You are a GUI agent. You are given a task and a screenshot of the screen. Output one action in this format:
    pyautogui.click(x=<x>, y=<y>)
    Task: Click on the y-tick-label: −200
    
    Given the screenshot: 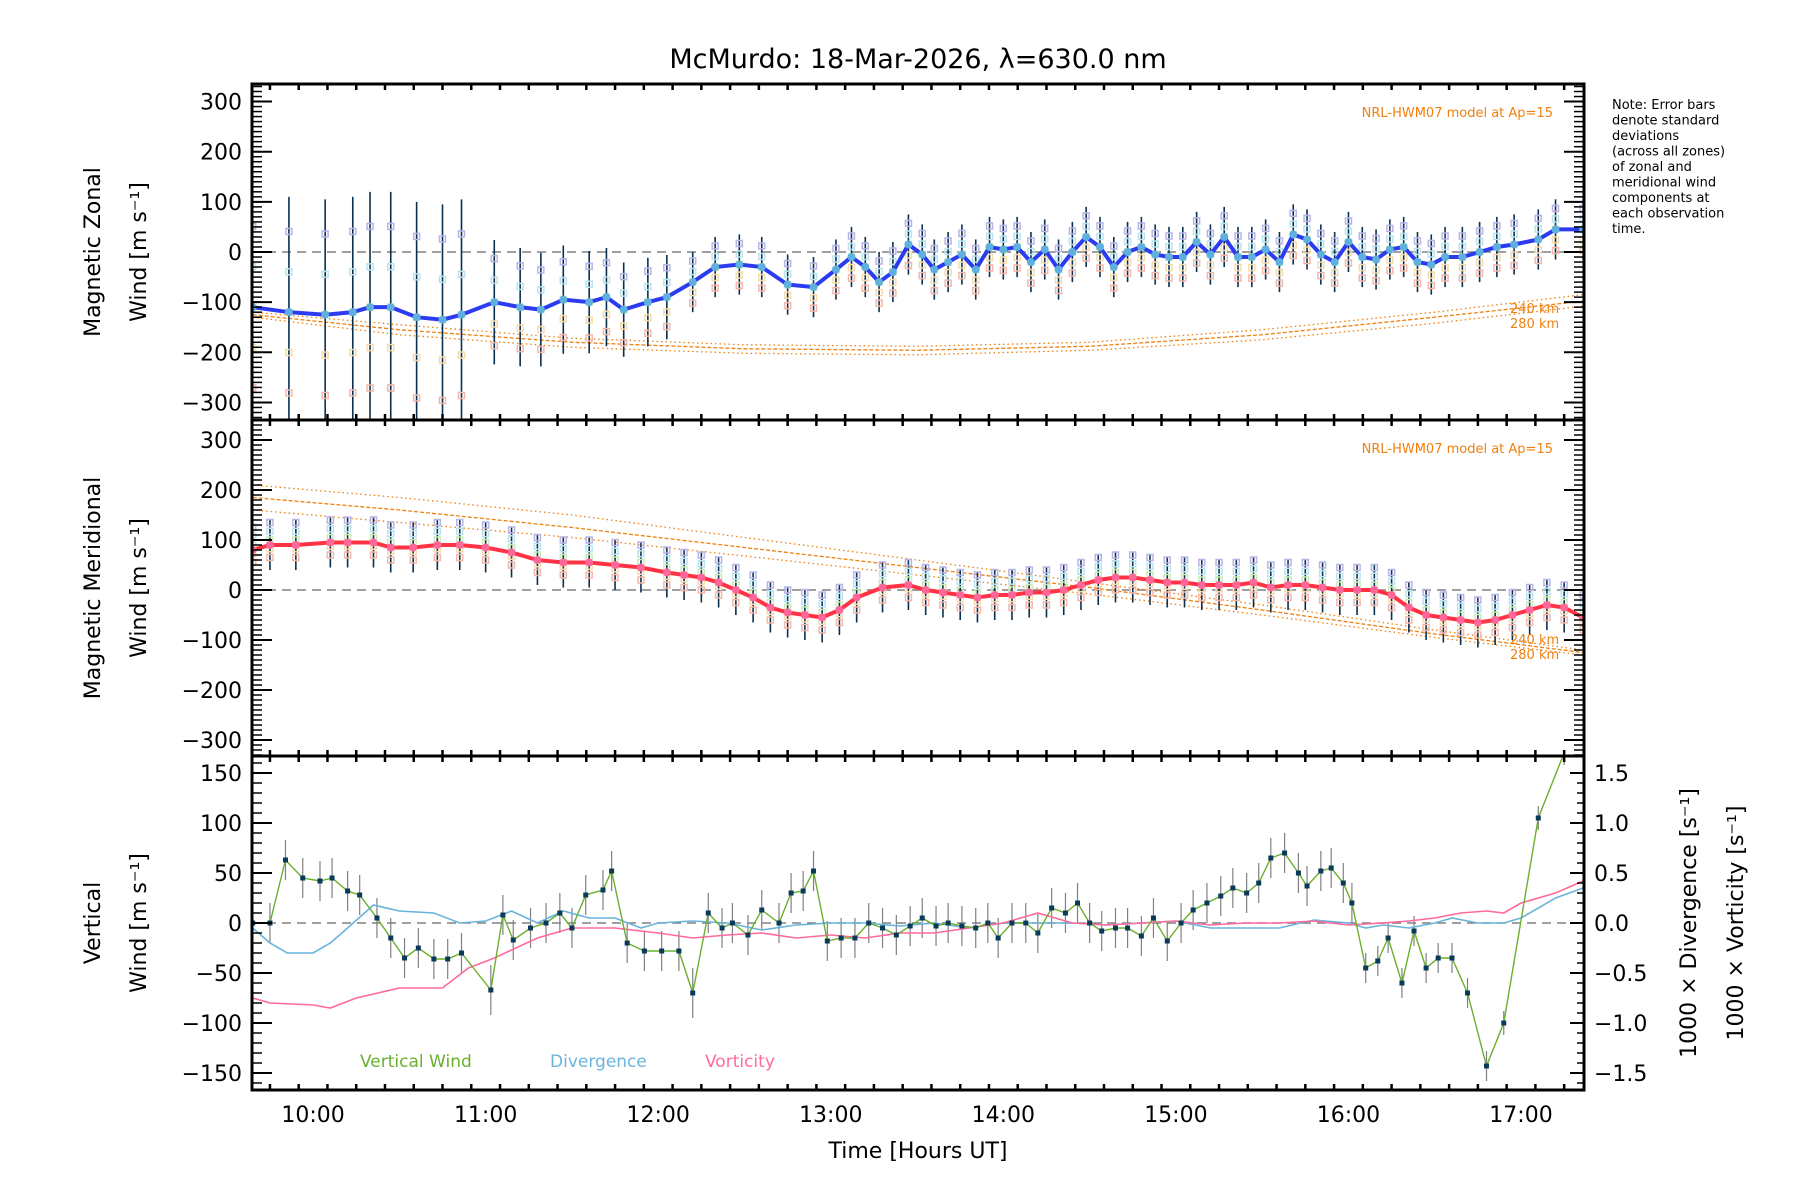 What is the action you would take?
    pyautogui.click(x=212, y=691)
    